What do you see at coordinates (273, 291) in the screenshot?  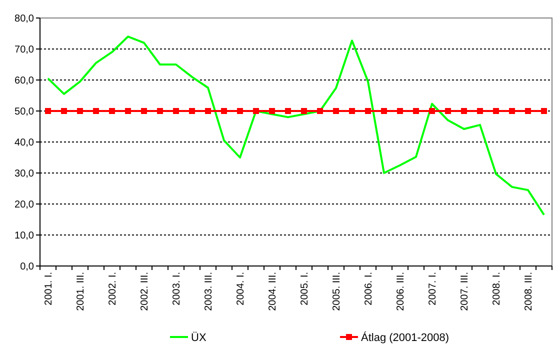 I see `x-tick-label: 2004. III.` at bounding box center [273, 291].